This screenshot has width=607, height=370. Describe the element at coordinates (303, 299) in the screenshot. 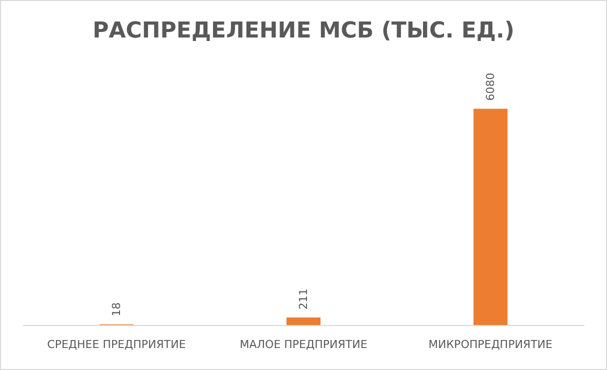

I see `data-label: 211` at that location.